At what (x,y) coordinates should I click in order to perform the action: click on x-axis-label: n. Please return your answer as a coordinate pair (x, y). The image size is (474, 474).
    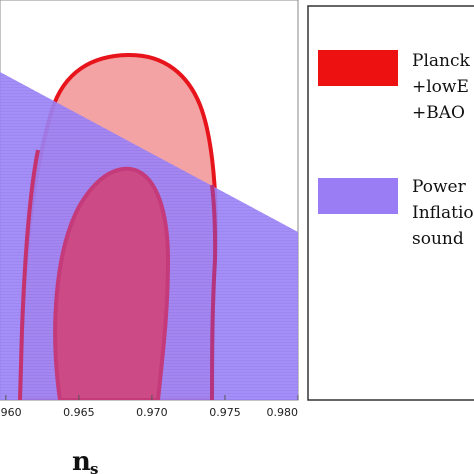
    Looking at the image, I should click on (81, 460).